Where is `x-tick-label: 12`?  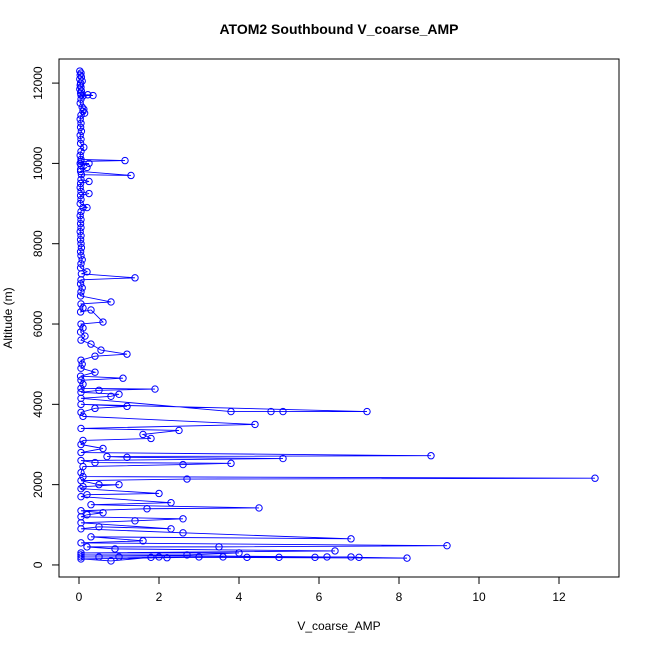
x-tick-label: 12 is located at coordinates (559, 597).